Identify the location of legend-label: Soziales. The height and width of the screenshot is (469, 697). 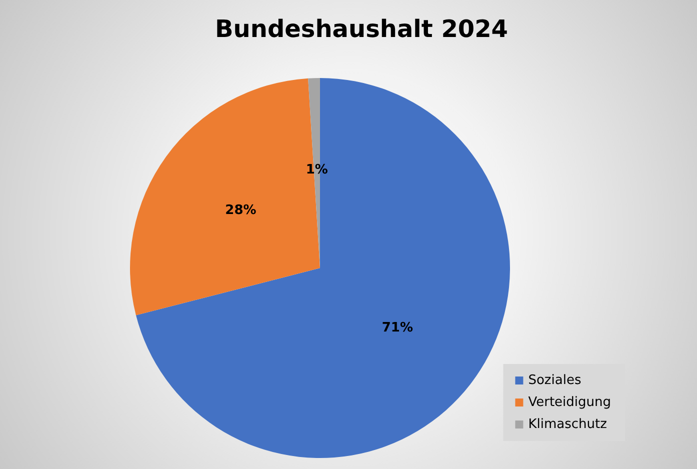
(555, 380).